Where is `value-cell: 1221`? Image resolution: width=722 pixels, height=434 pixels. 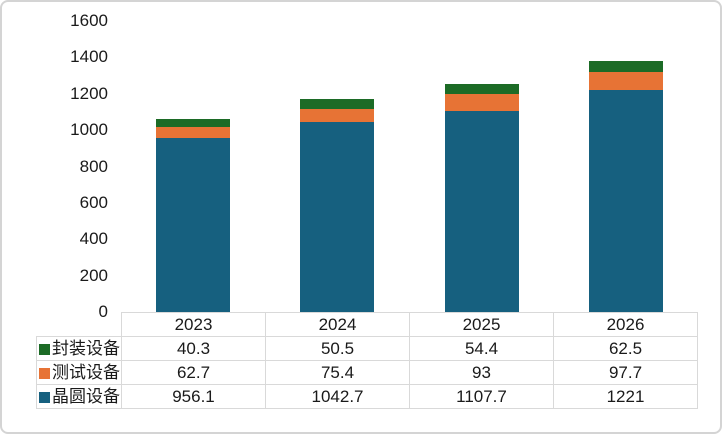
value-cell: 1221 is located at coordinates (625, 396).